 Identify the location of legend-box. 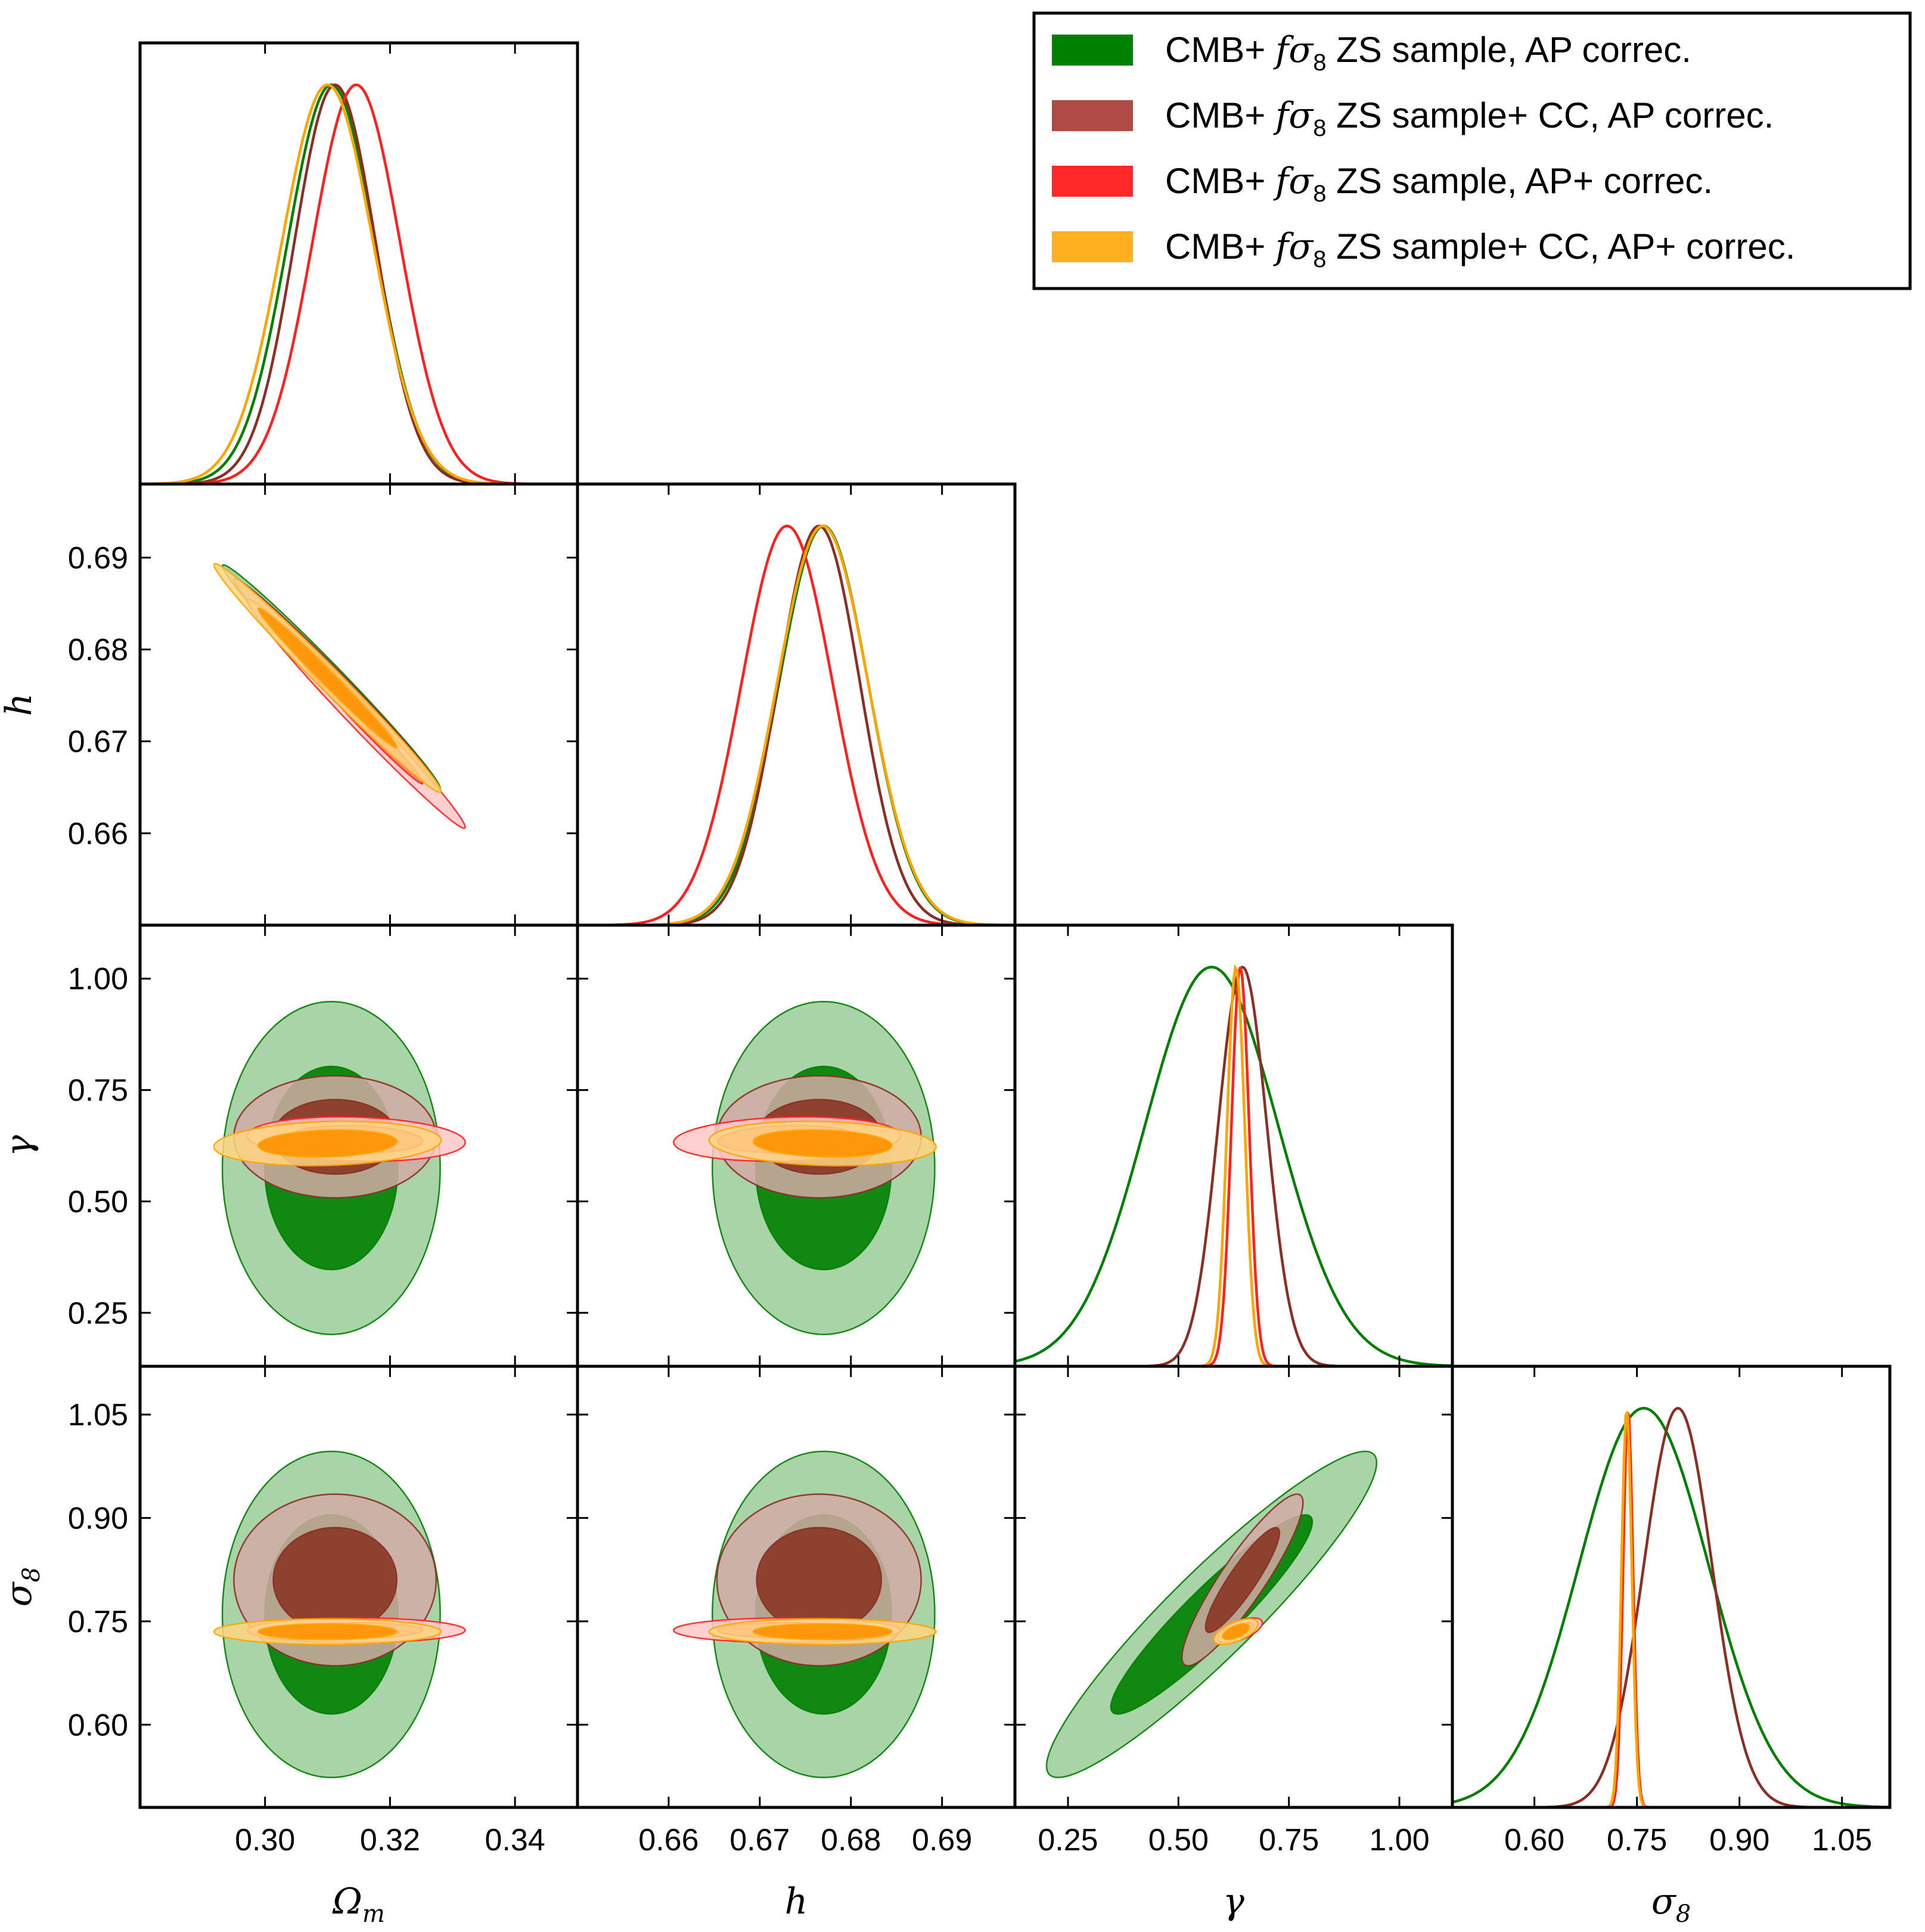
(1472, 150).